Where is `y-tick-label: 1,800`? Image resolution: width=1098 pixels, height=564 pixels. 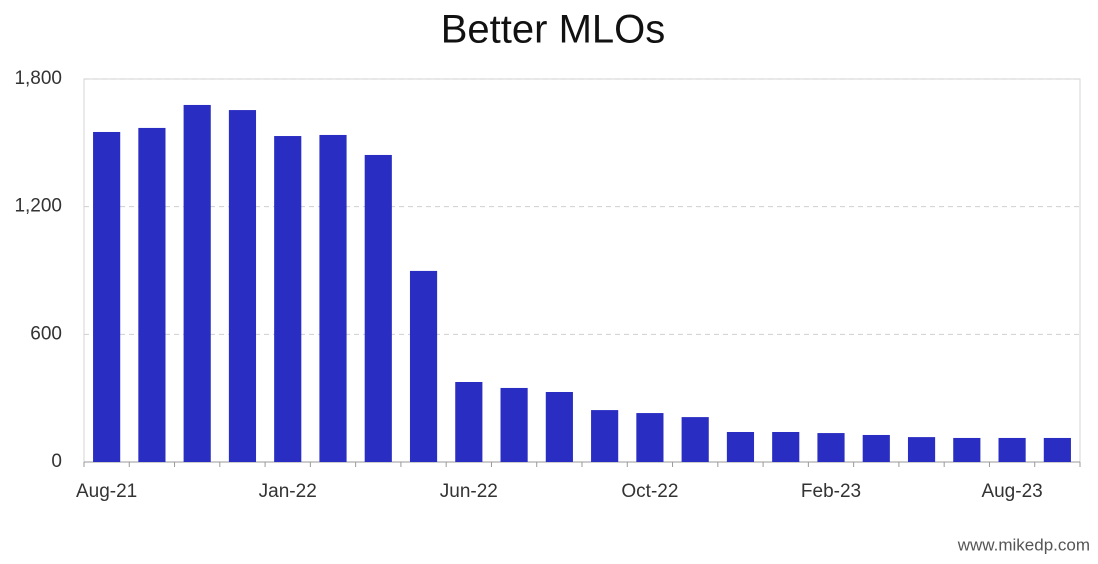 y-tick-label: 1,800 is located at coordinates (38, 78).